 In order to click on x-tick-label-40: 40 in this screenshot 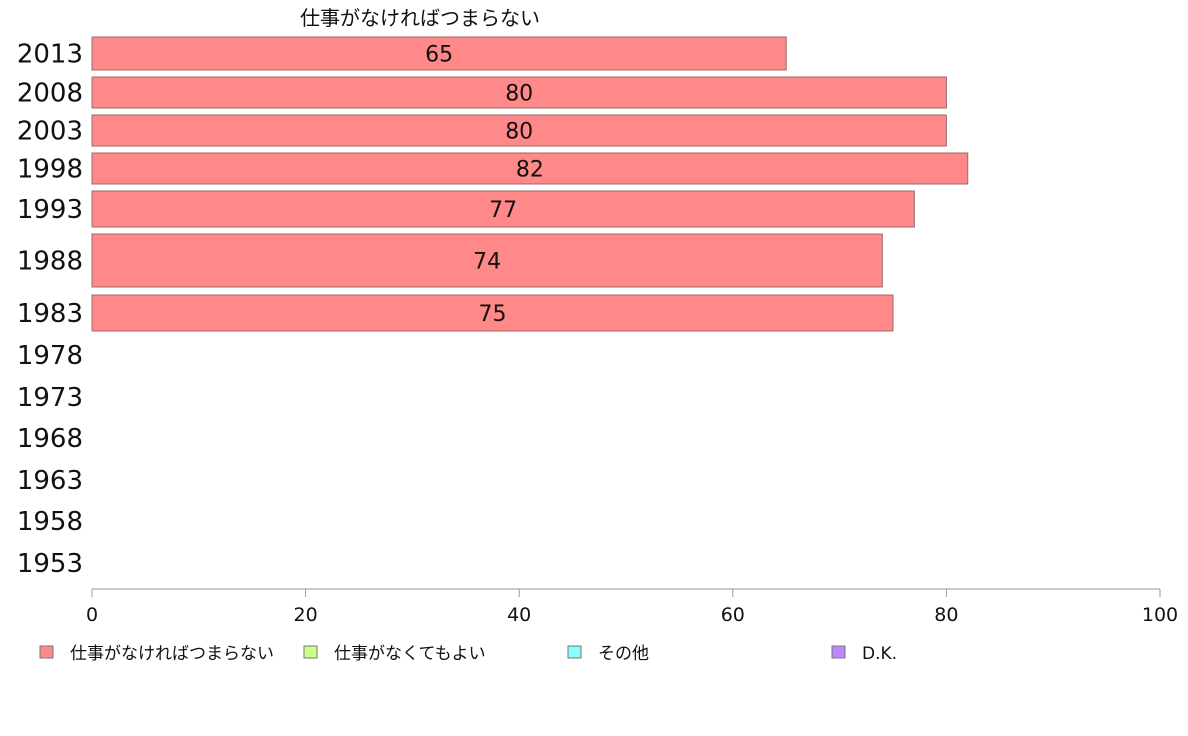, I will do `click(519, 615)`.